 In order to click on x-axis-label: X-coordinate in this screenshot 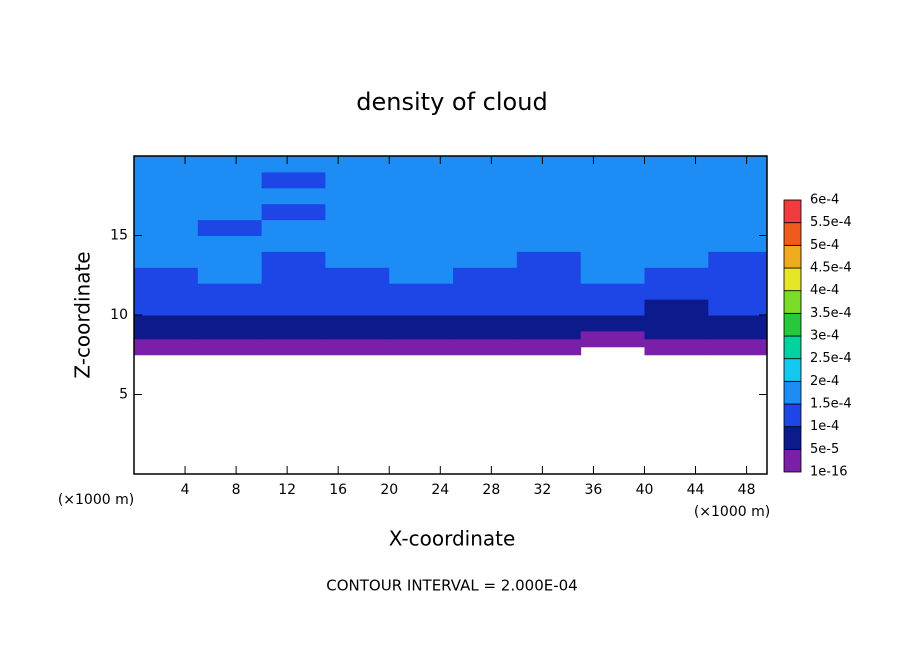, I will do `click(452, 539)`.